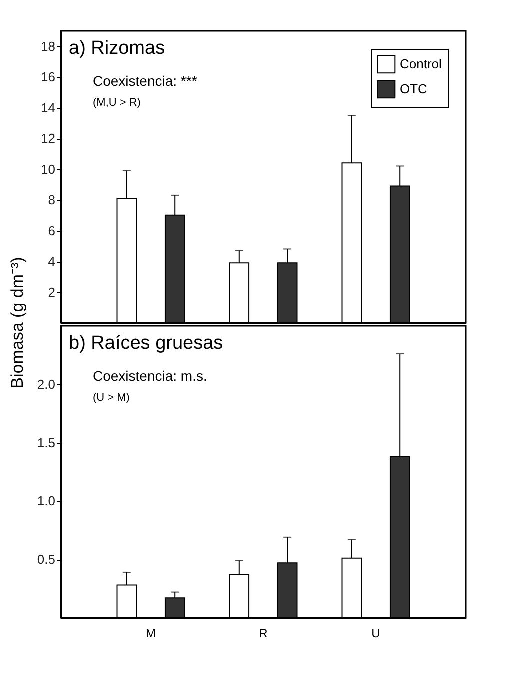 The height and width of the screenshot is (679, 517). Describe the element at coordinates (52, 292) in the screenshot. I see `y-tick-label: 2` at that location.